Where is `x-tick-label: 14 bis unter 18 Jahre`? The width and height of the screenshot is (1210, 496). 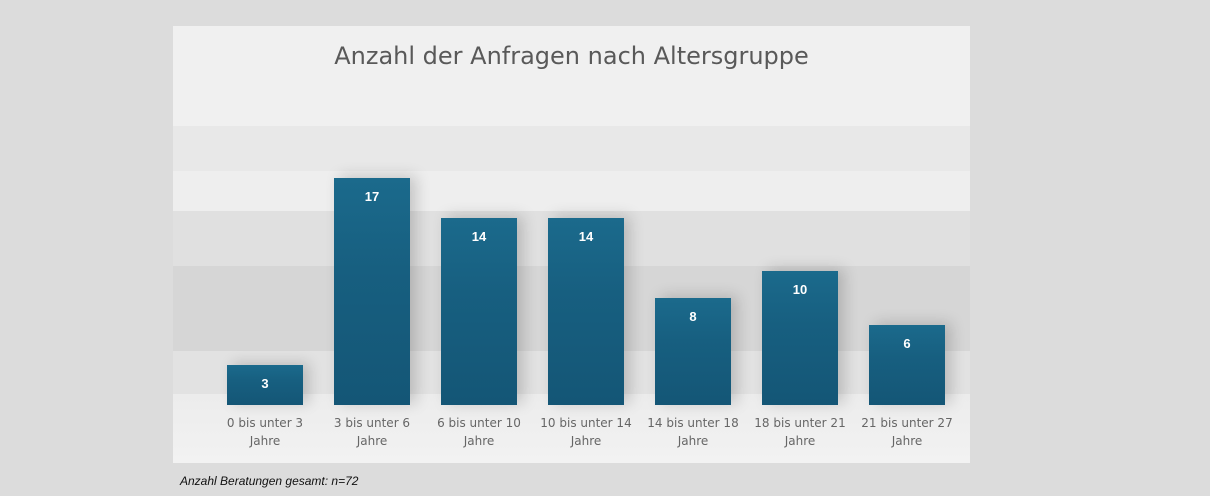 x-tick-label: 14 bis unter 18 Jahre is located at coordinates (693, 432).